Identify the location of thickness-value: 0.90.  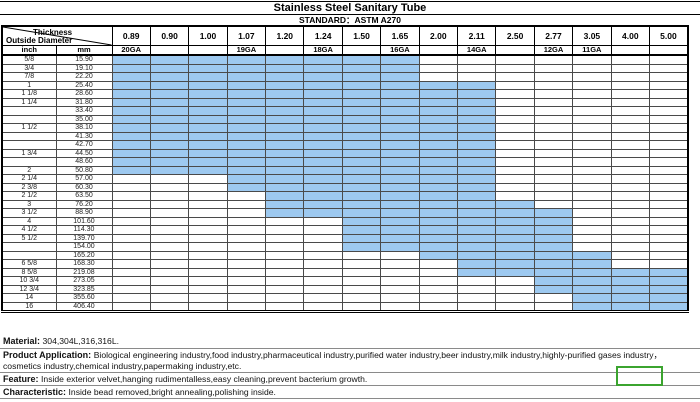
(169, 35).